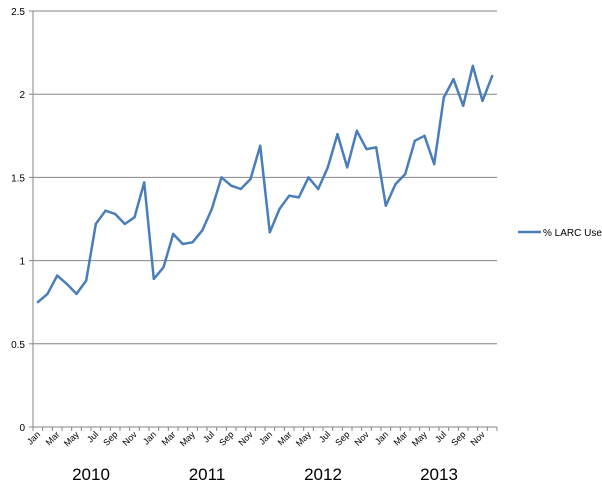  I want to click on y-tick-label: 0, so click(22, 428).